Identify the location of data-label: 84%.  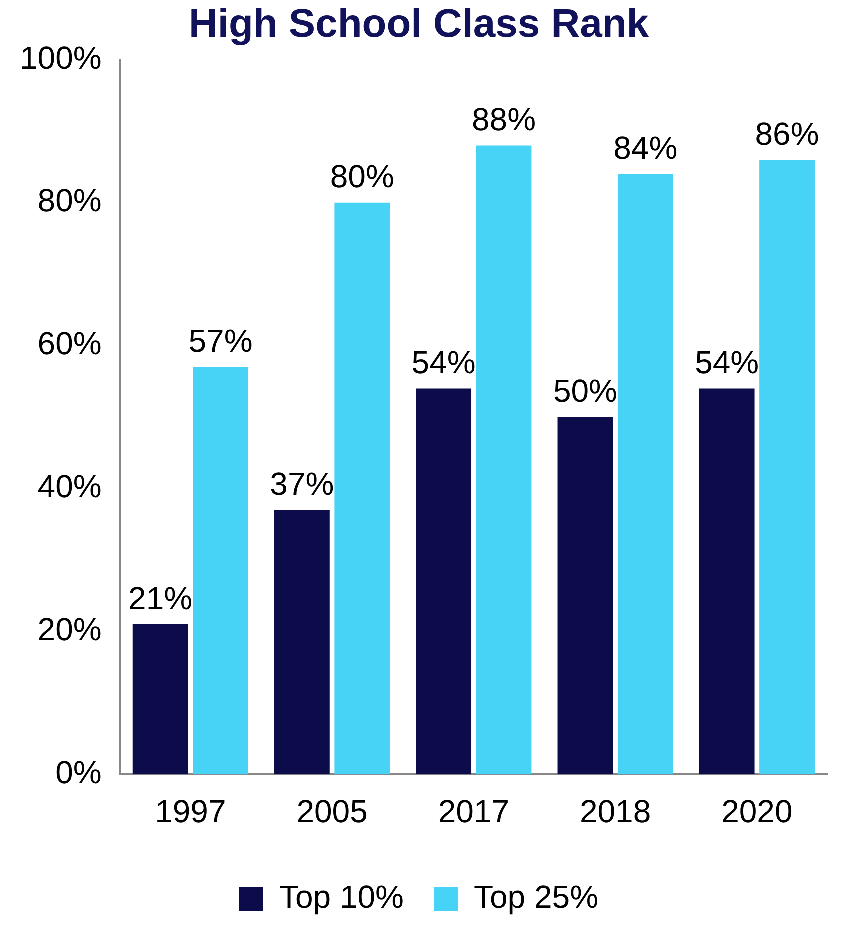
(646, 148).